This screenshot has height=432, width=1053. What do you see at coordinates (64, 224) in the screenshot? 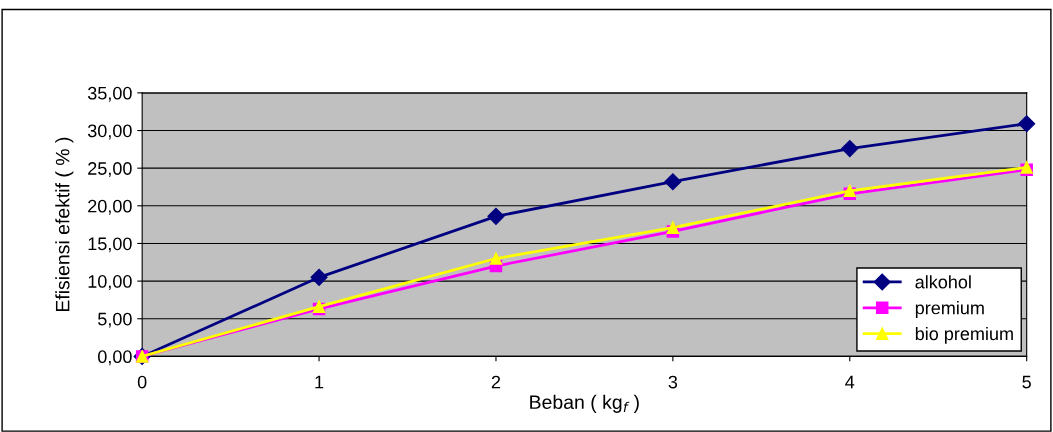
I see `y-axis-title: Efisiensi efektif ( % )` at bounding box center [64, 224].